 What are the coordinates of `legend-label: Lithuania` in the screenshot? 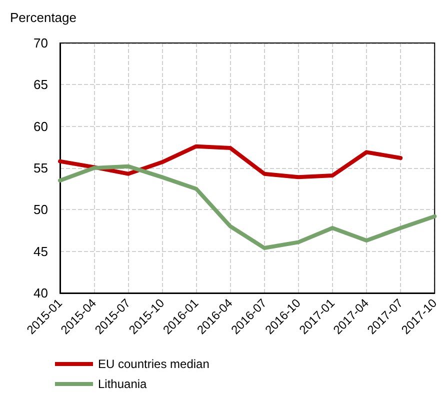 It's located at (123, 384).